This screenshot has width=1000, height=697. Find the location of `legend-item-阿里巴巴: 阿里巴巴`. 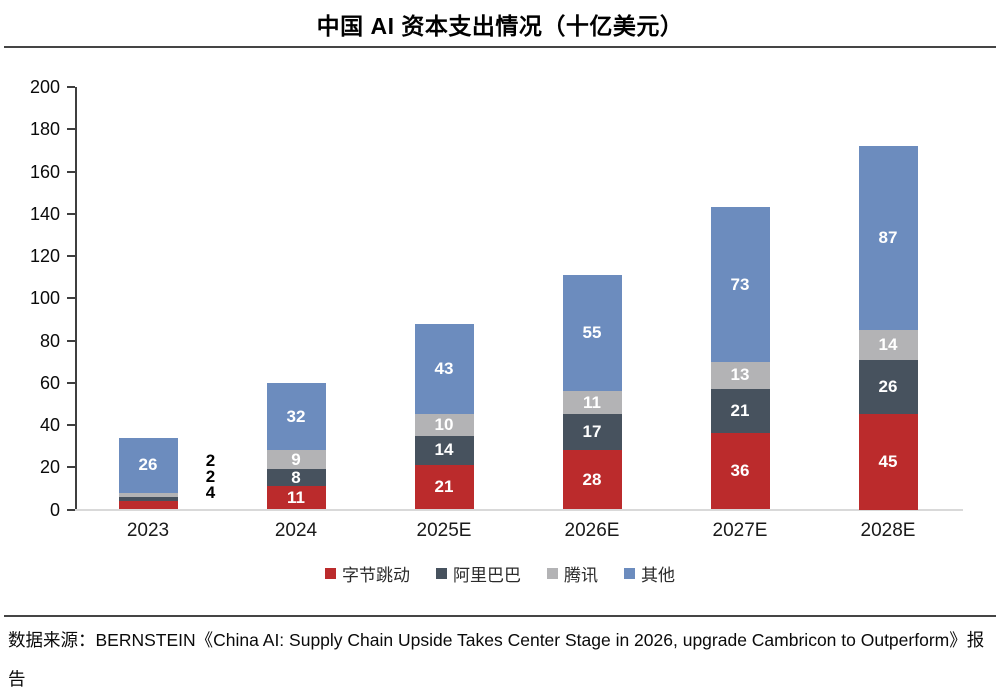

legend-item-阿里巴巴: 阿里巴巴 is located at coordinates (478, 573).